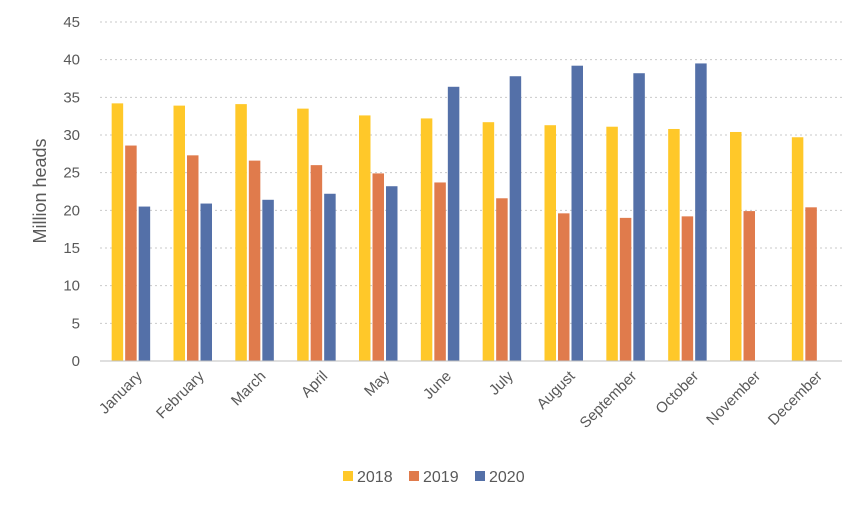 This screenshot has height=505, width=865. Describe the element at coordinates (502, 279) in the screenshot. I see `bar-2019-july` at that location.